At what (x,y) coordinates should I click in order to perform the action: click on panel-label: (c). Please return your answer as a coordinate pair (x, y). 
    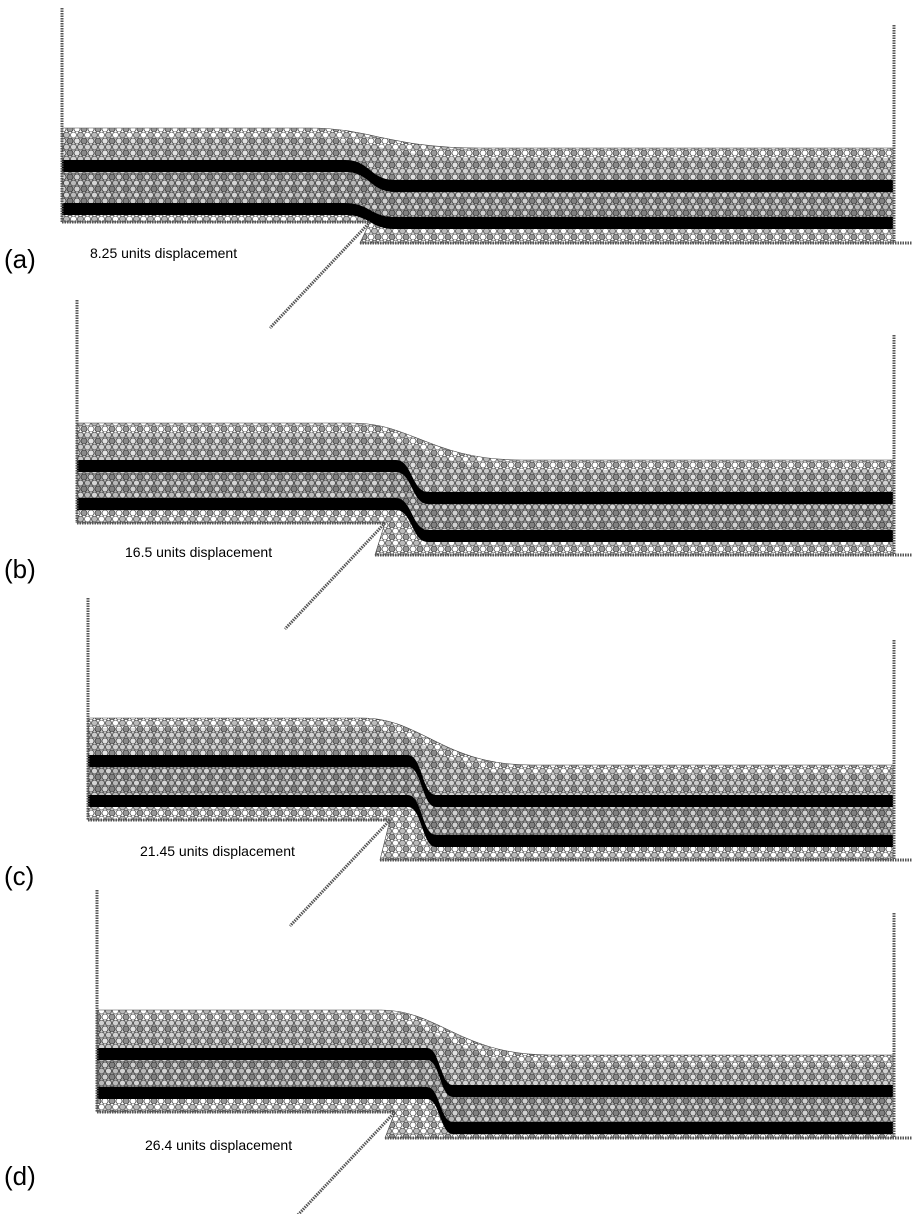
    Looking at the image, I should click on (19, 876).